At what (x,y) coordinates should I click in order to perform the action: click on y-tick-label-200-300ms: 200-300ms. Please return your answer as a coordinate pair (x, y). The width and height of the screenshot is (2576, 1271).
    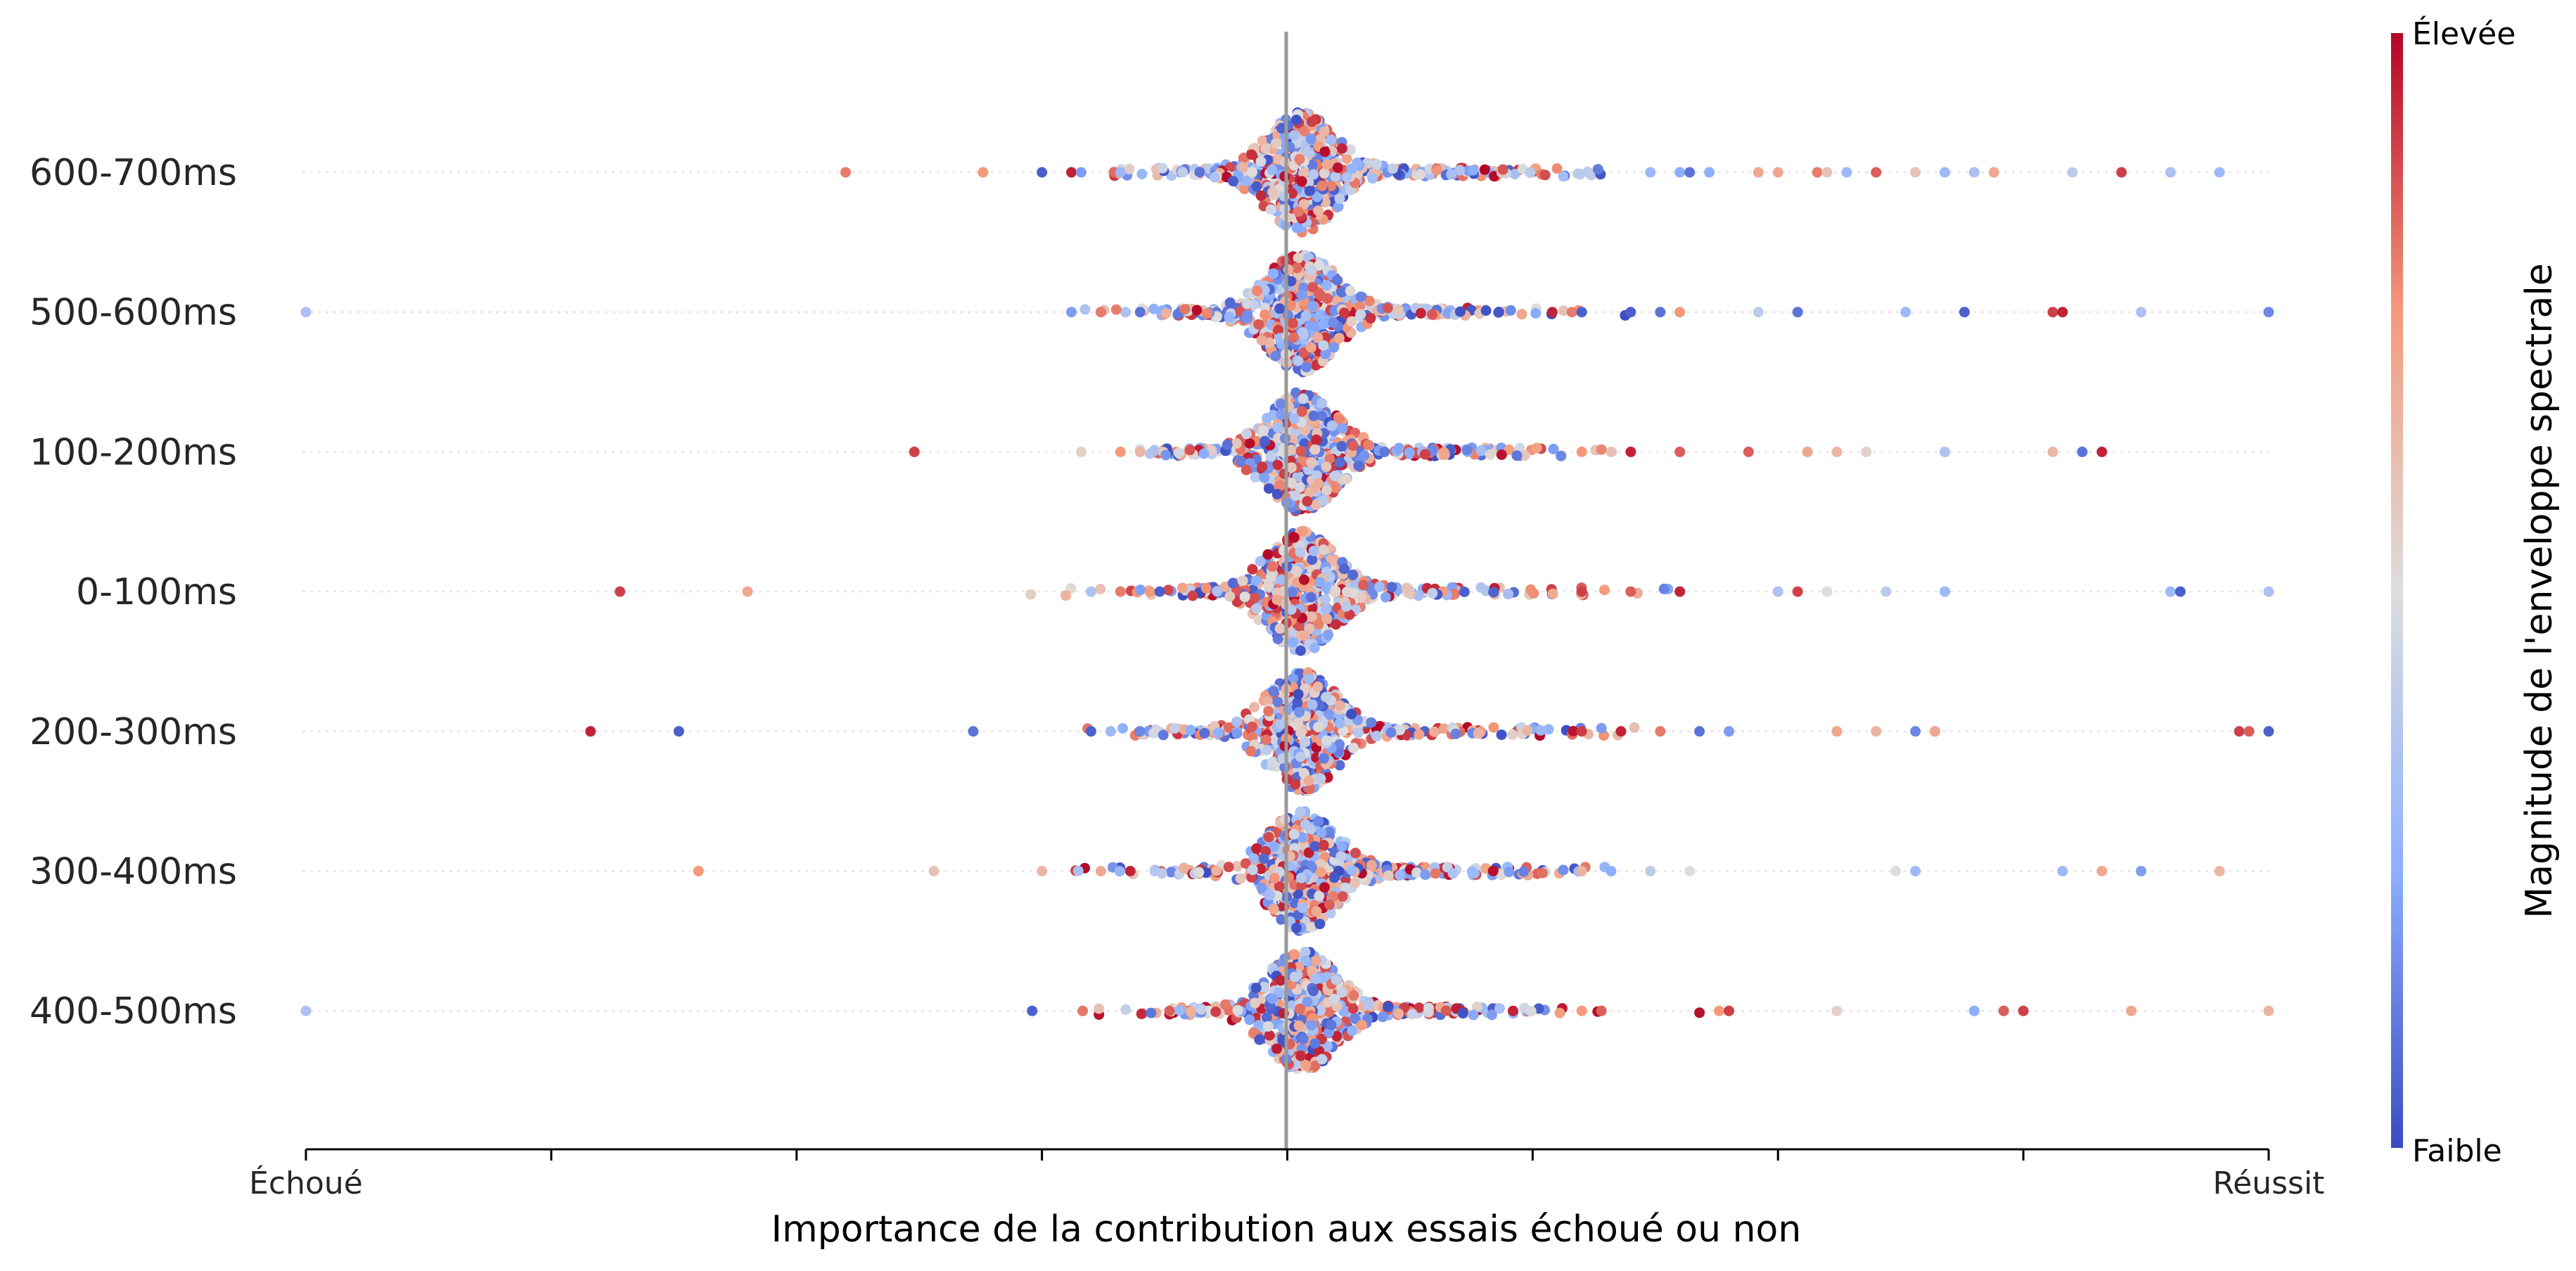
    Looking at the image, I should click on (133, 732).